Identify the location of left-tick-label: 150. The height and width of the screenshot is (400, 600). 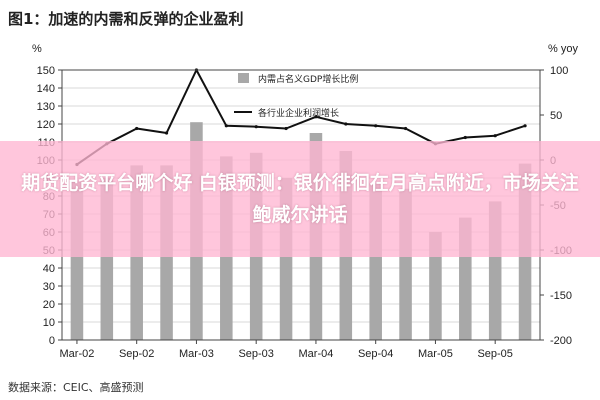
(46, 71).